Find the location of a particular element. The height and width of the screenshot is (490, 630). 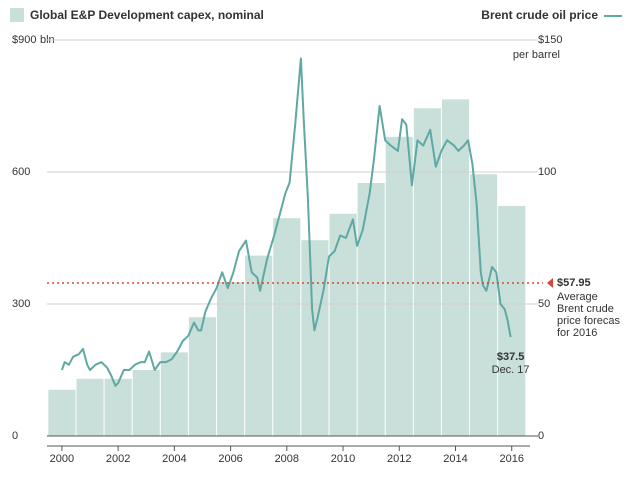

legend-swatch-bar is located at coordinates (17, 15).